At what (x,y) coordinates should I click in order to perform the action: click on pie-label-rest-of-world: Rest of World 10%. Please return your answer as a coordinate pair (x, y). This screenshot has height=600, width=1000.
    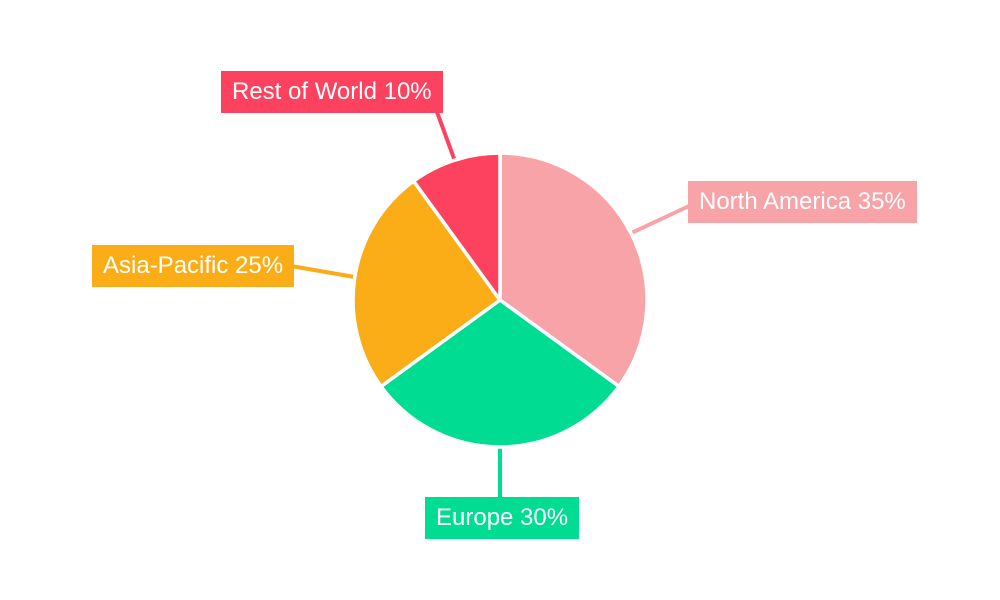
    Looking at the image, I should click on (332, 92).